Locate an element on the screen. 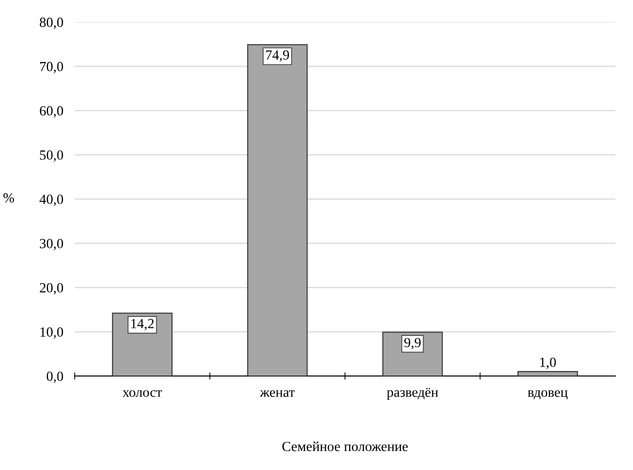  y-tick-label: 10,0 is located at coordinates (52, 333).